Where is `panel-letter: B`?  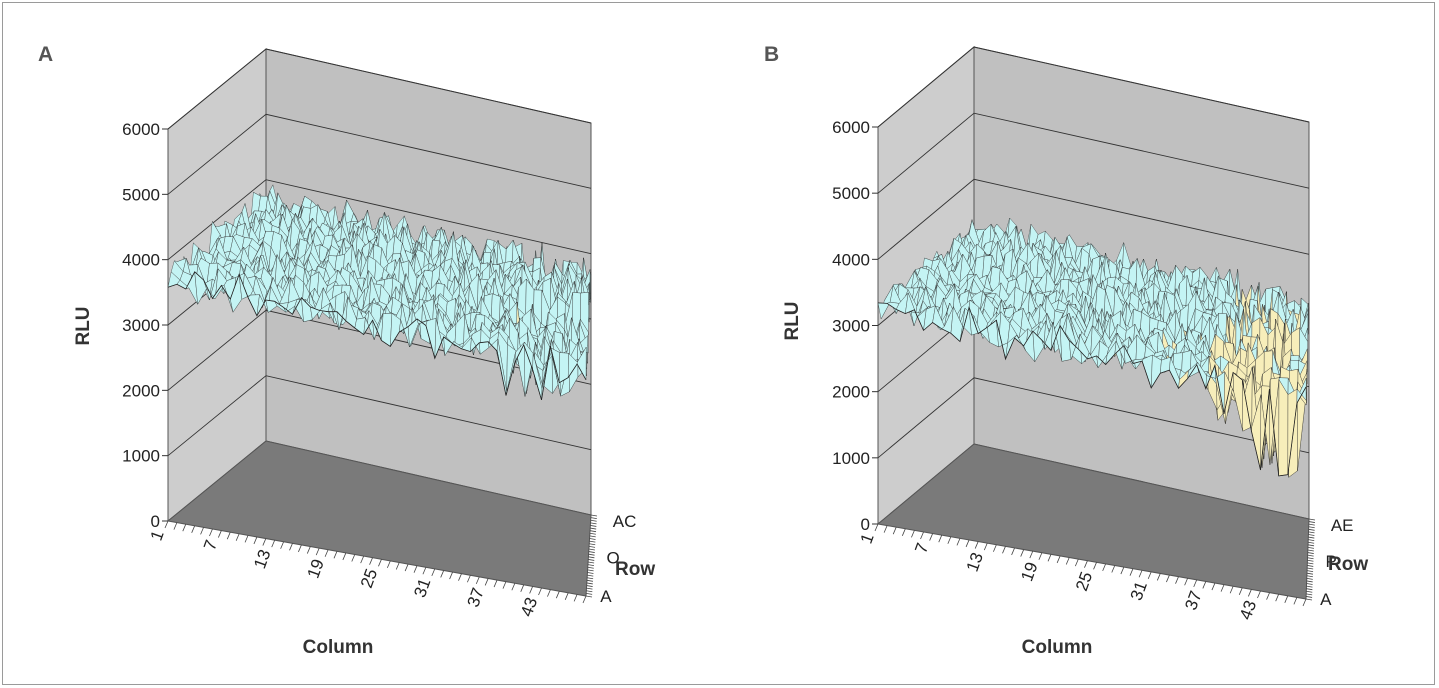
panel-letter: B is located at coordinates (772, 54).